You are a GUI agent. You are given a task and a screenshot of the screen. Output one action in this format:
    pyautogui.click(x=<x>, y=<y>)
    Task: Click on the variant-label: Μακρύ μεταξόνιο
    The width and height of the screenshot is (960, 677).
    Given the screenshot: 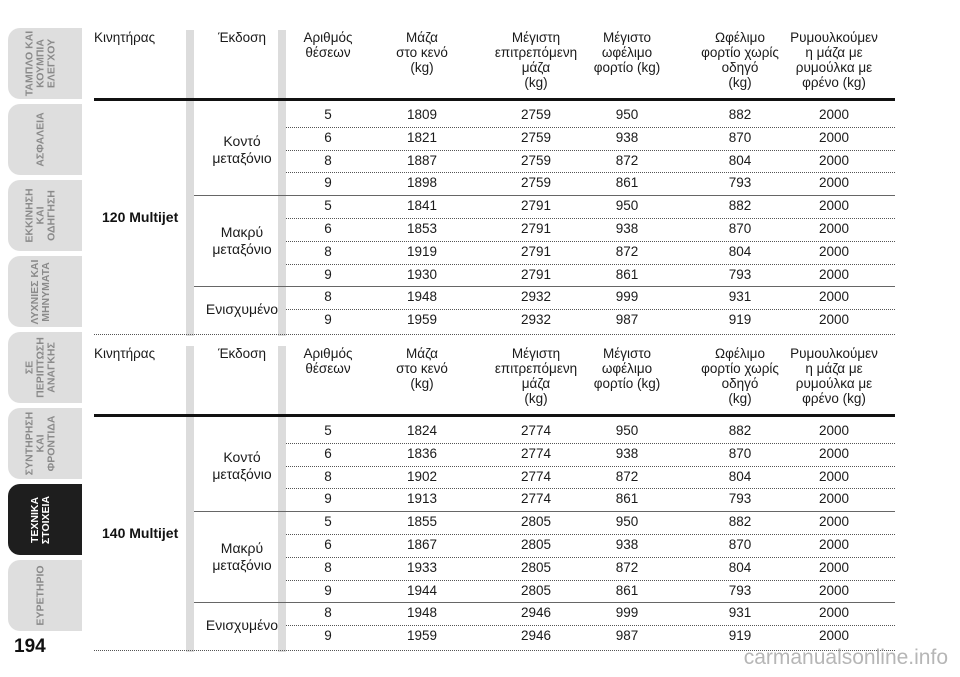 What is the action you would take?
    pyautogui.click(x=242, y=240)
    